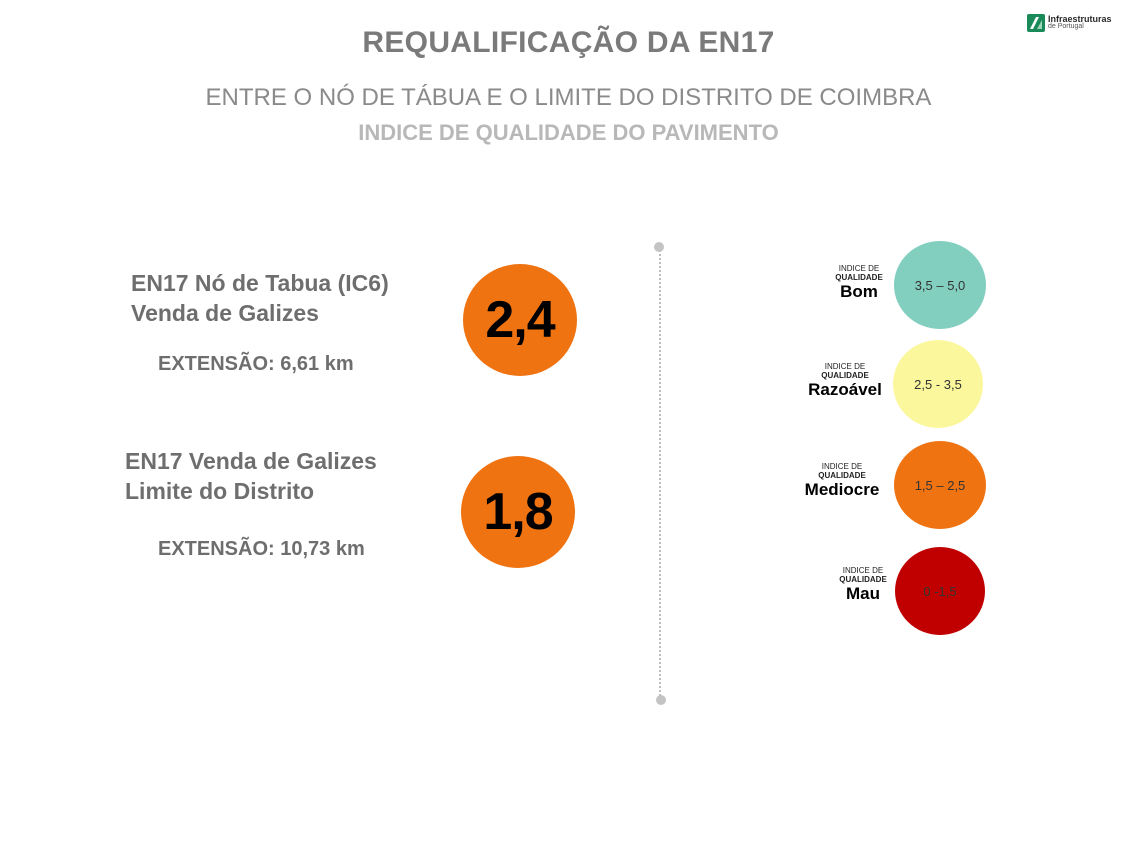 The height and width of the screenshot is (849, 1137). I want to click on section-2-value-circle: 1,8, so click(518, 512).